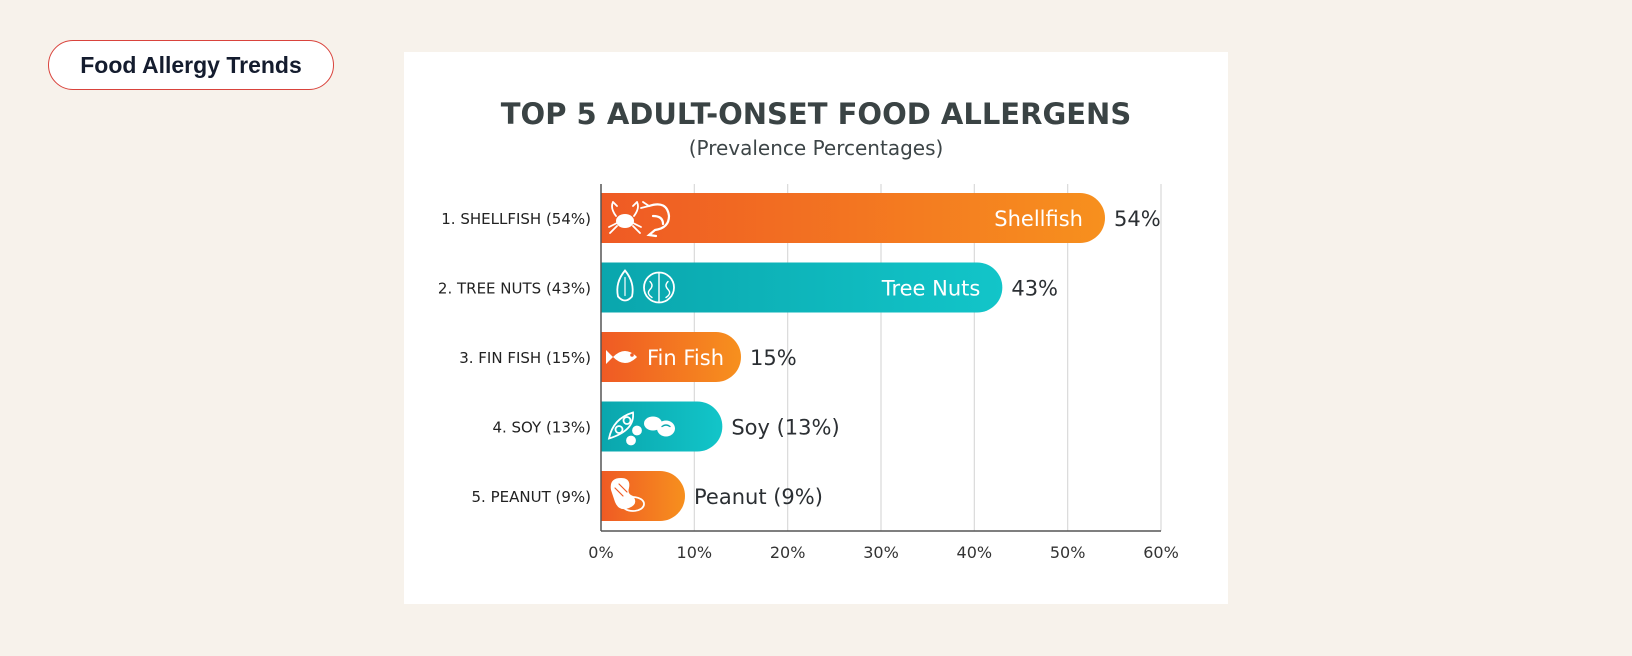 This screenshot has width=1632, height=656. What do you see at coordinates (816, 114) in the screenshot?
I see `chart-title: TOP 5 ADULT-ONSET FOOD ALLERGENS` at bounding box center [816, 114].